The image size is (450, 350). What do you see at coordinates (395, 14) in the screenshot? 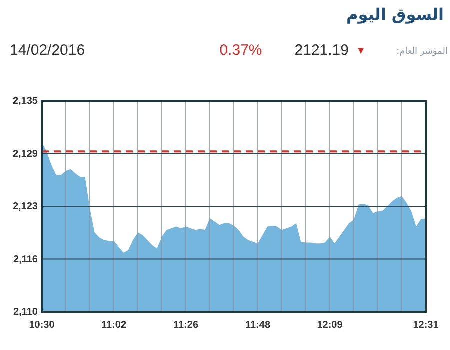
I see `chart-title: السوق اليوم` at bounding box center [395, 14].